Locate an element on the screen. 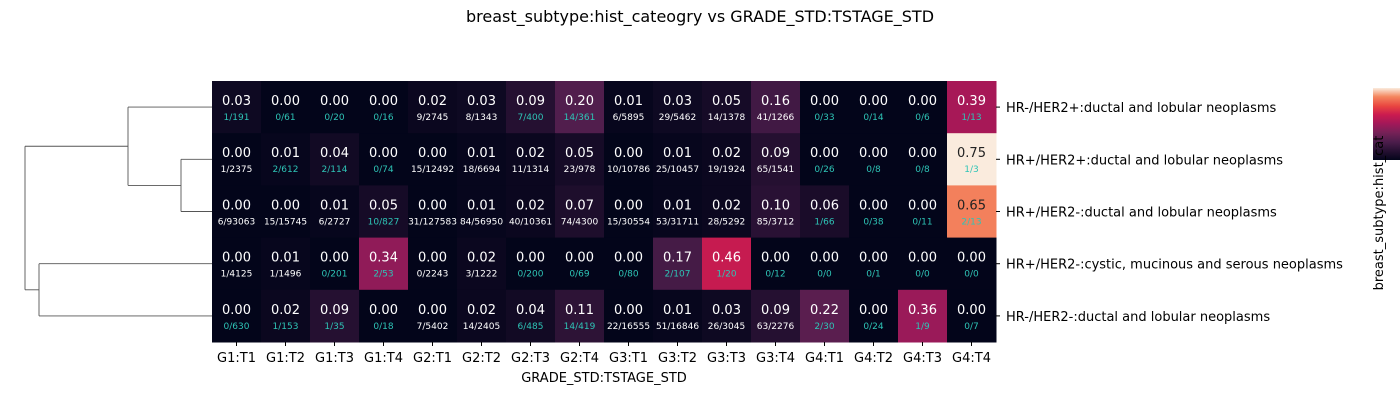 This screenshot has height=404, width=1400. y-tick-label: HR-/HER2+:ductal and lobular neoplasms is located at coordinates (1141, 108).